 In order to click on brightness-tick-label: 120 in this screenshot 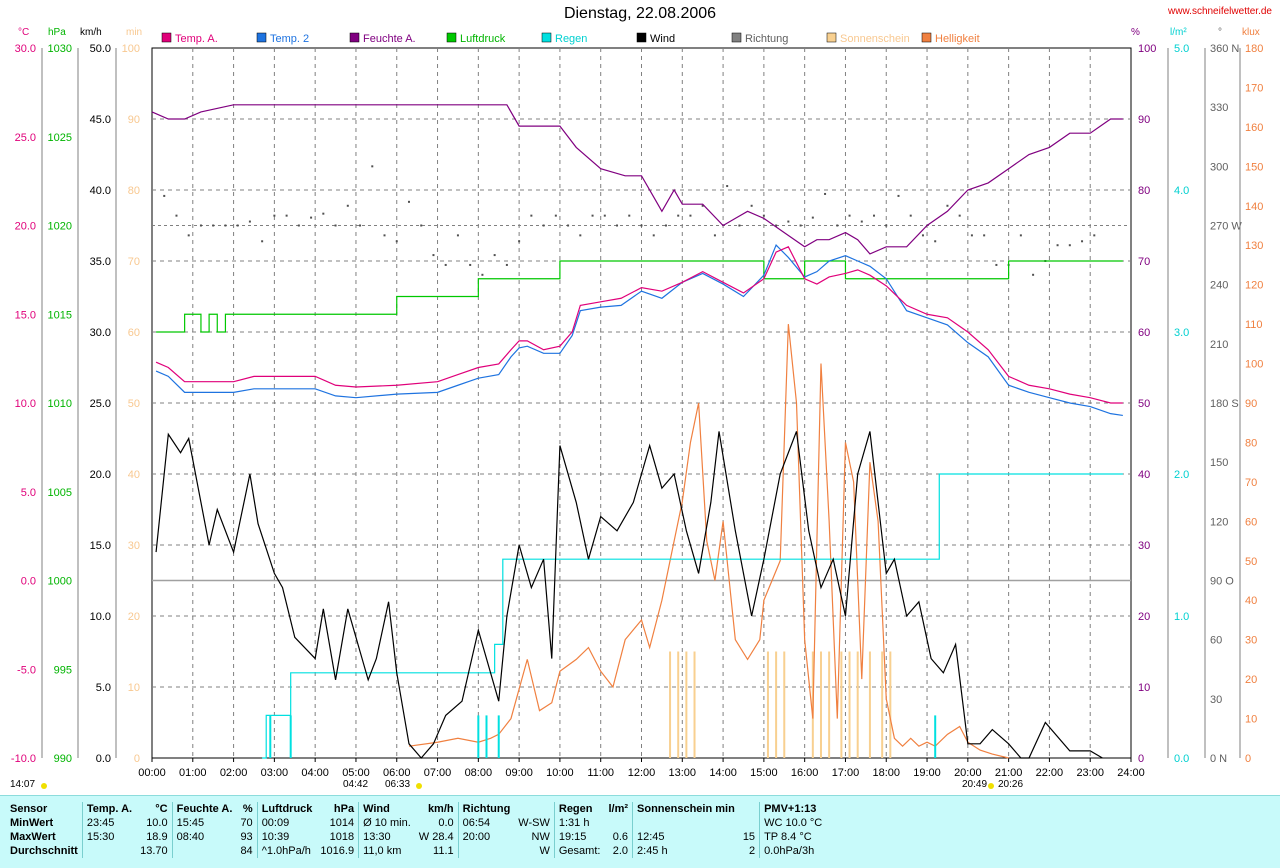, I will do `click(1254, 286)`.